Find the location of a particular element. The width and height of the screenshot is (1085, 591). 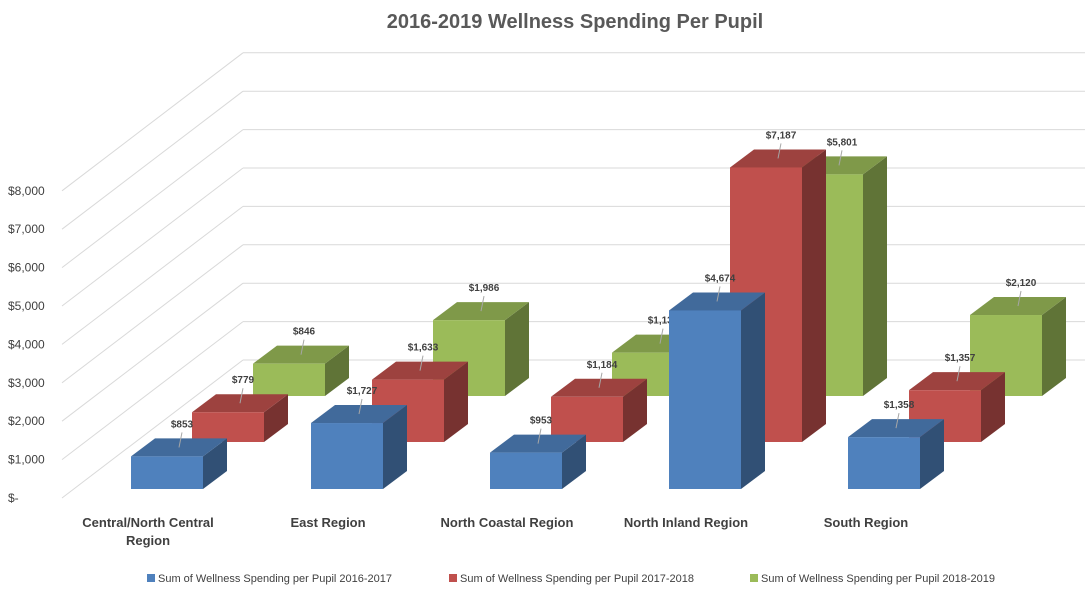

data-label: $7,187 is located at coordinates (781, 135).